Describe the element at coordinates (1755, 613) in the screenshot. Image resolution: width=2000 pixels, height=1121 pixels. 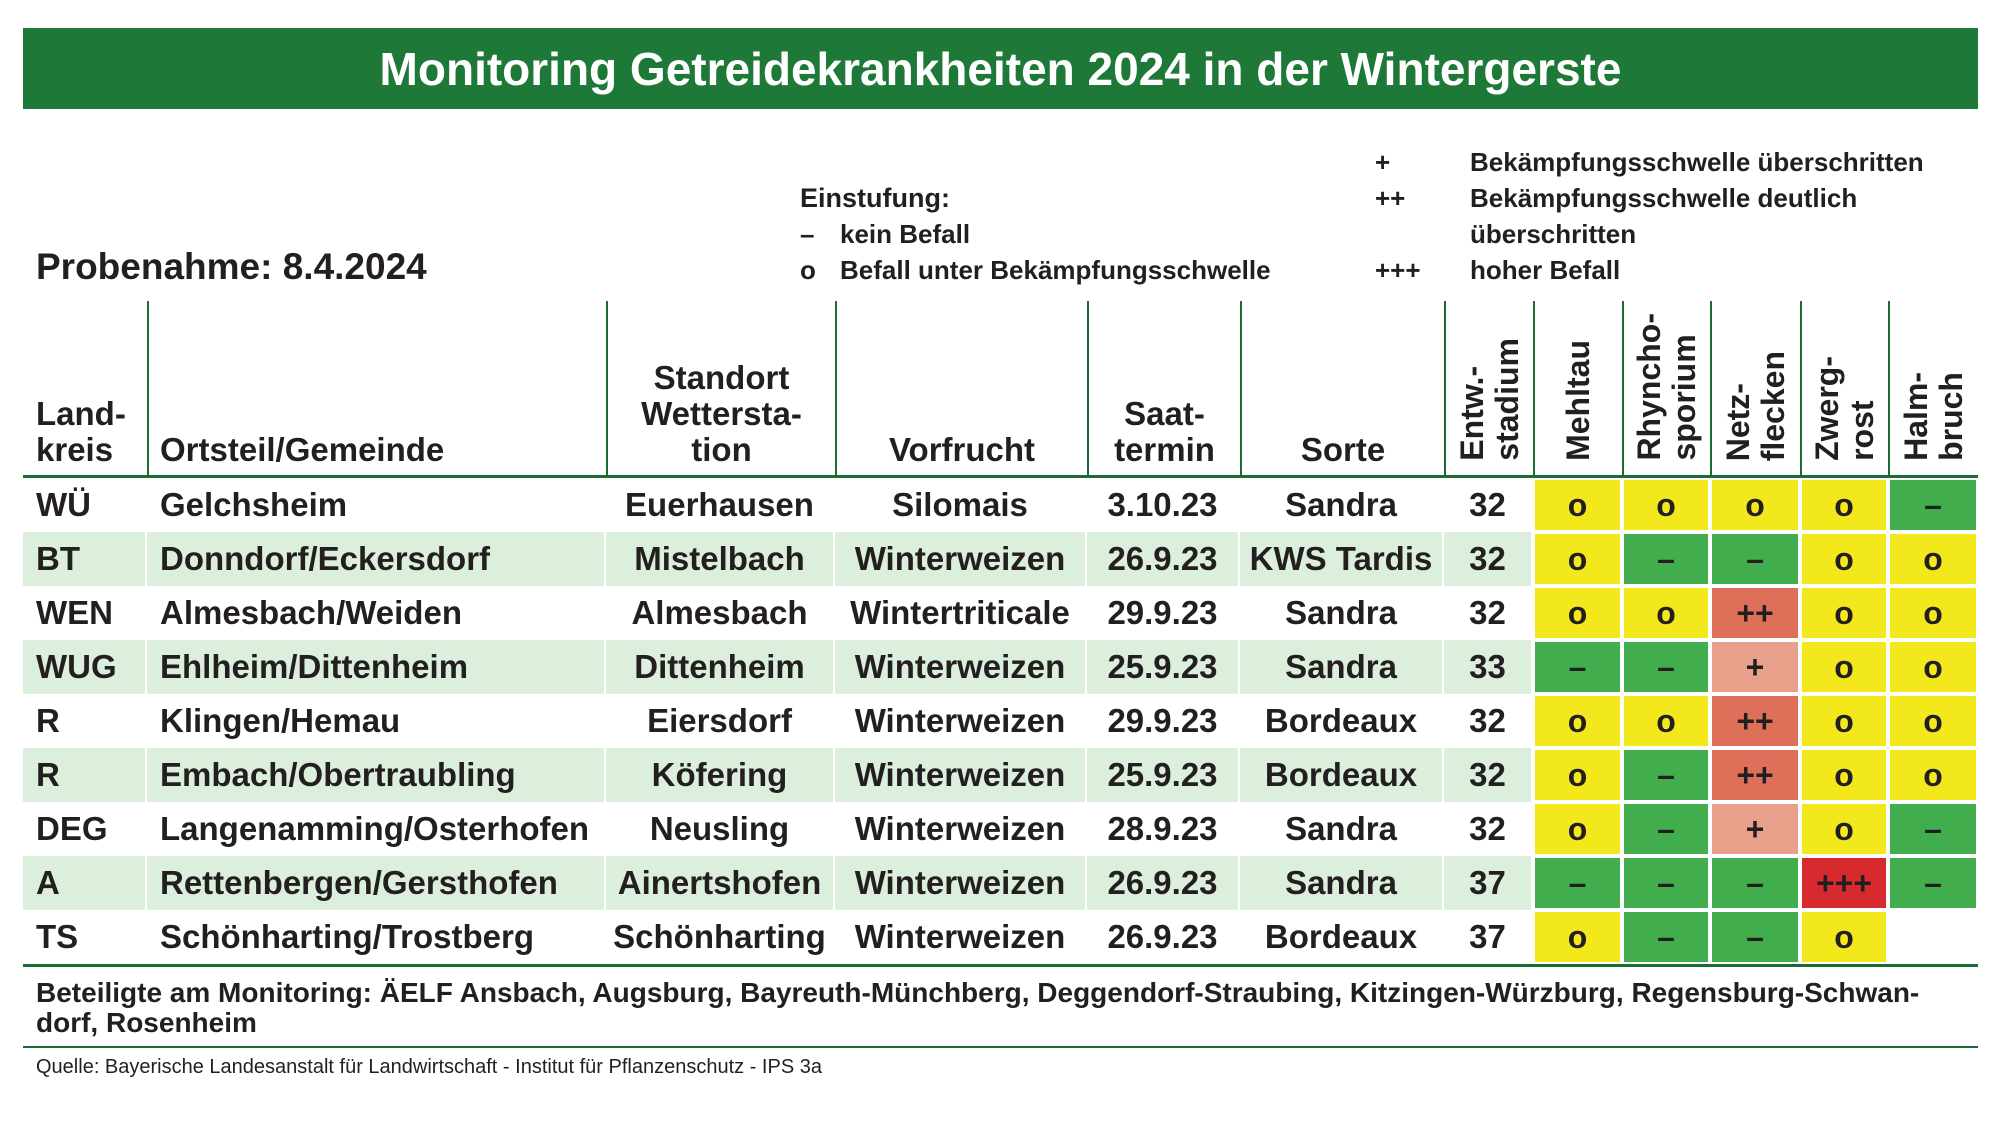
I see `rating-value: ++` at that location.